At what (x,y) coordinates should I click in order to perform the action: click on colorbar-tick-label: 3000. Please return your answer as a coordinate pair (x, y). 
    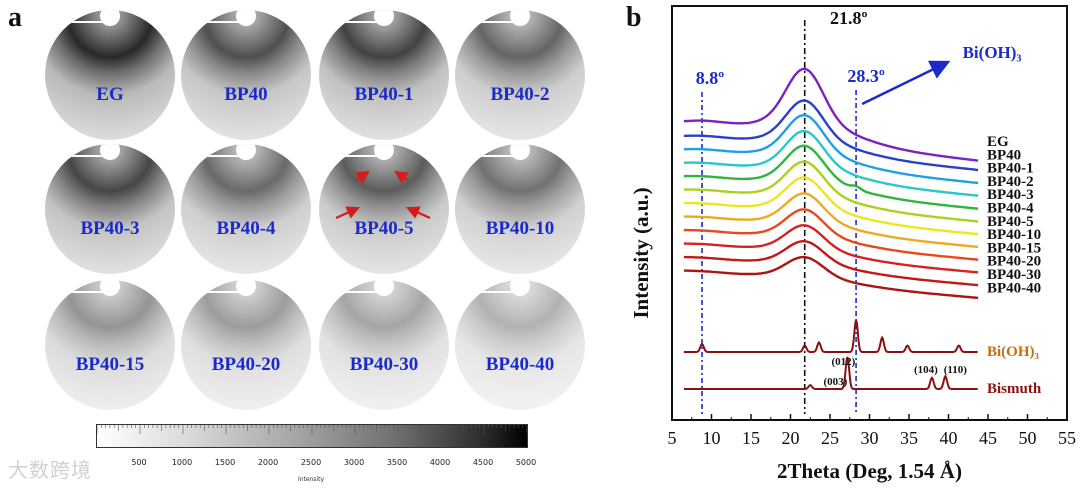
    Looking at the image, I should click on (354, 462).